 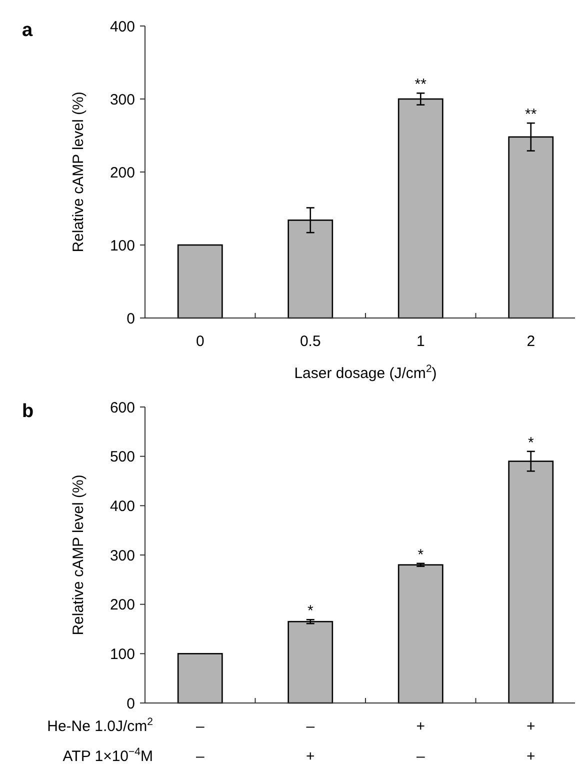 I want to click on x-tick-label: – +, so click(x=311, y=741).